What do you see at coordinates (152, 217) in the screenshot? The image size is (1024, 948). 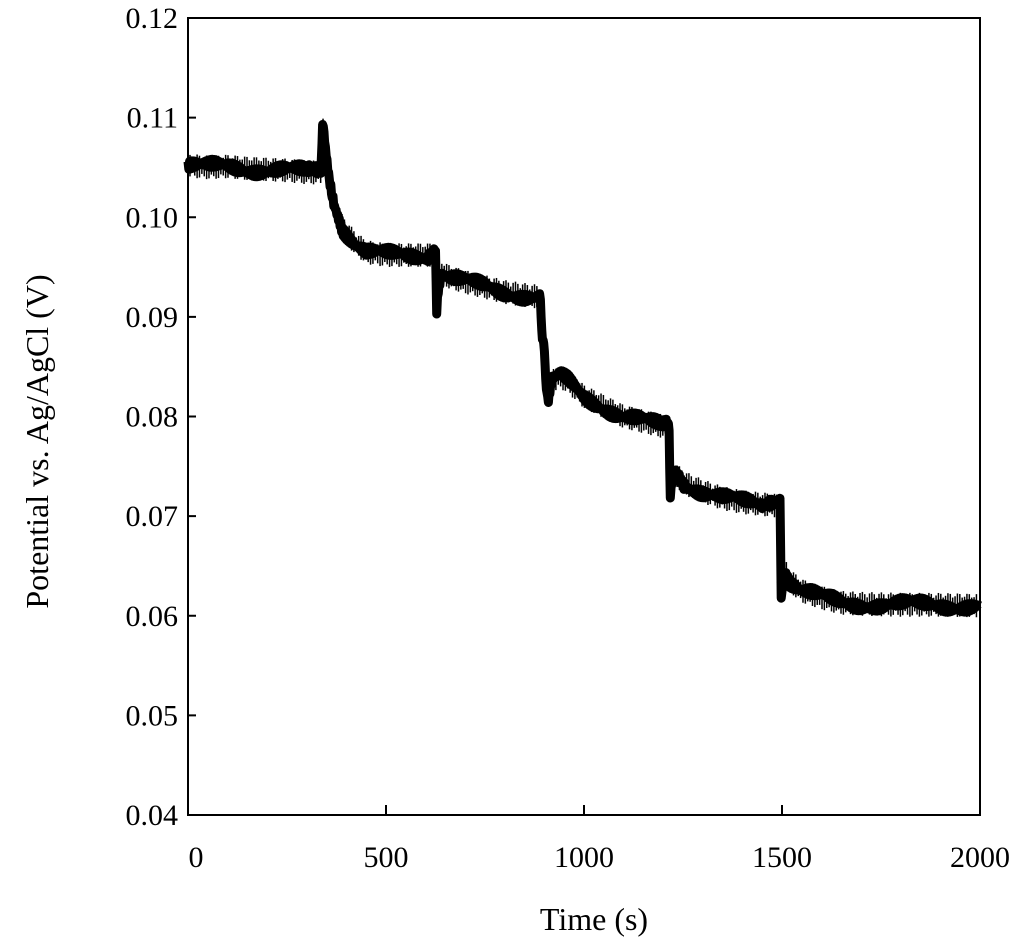 I see `y-tick-label: 0.10` at bounding box center [152, 217].